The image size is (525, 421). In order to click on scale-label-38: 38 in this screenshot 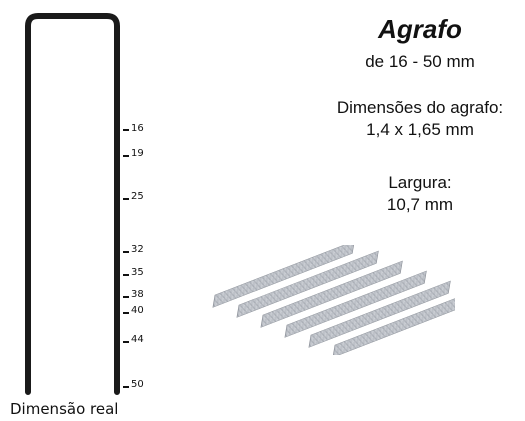, I will do `click(137, 294)`.